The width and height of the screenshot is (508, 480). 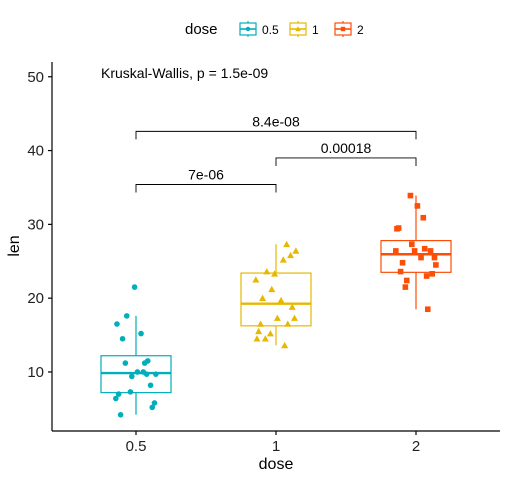 I want to click on p-value-label: 8.4e-08, so click(x=276, y=121).